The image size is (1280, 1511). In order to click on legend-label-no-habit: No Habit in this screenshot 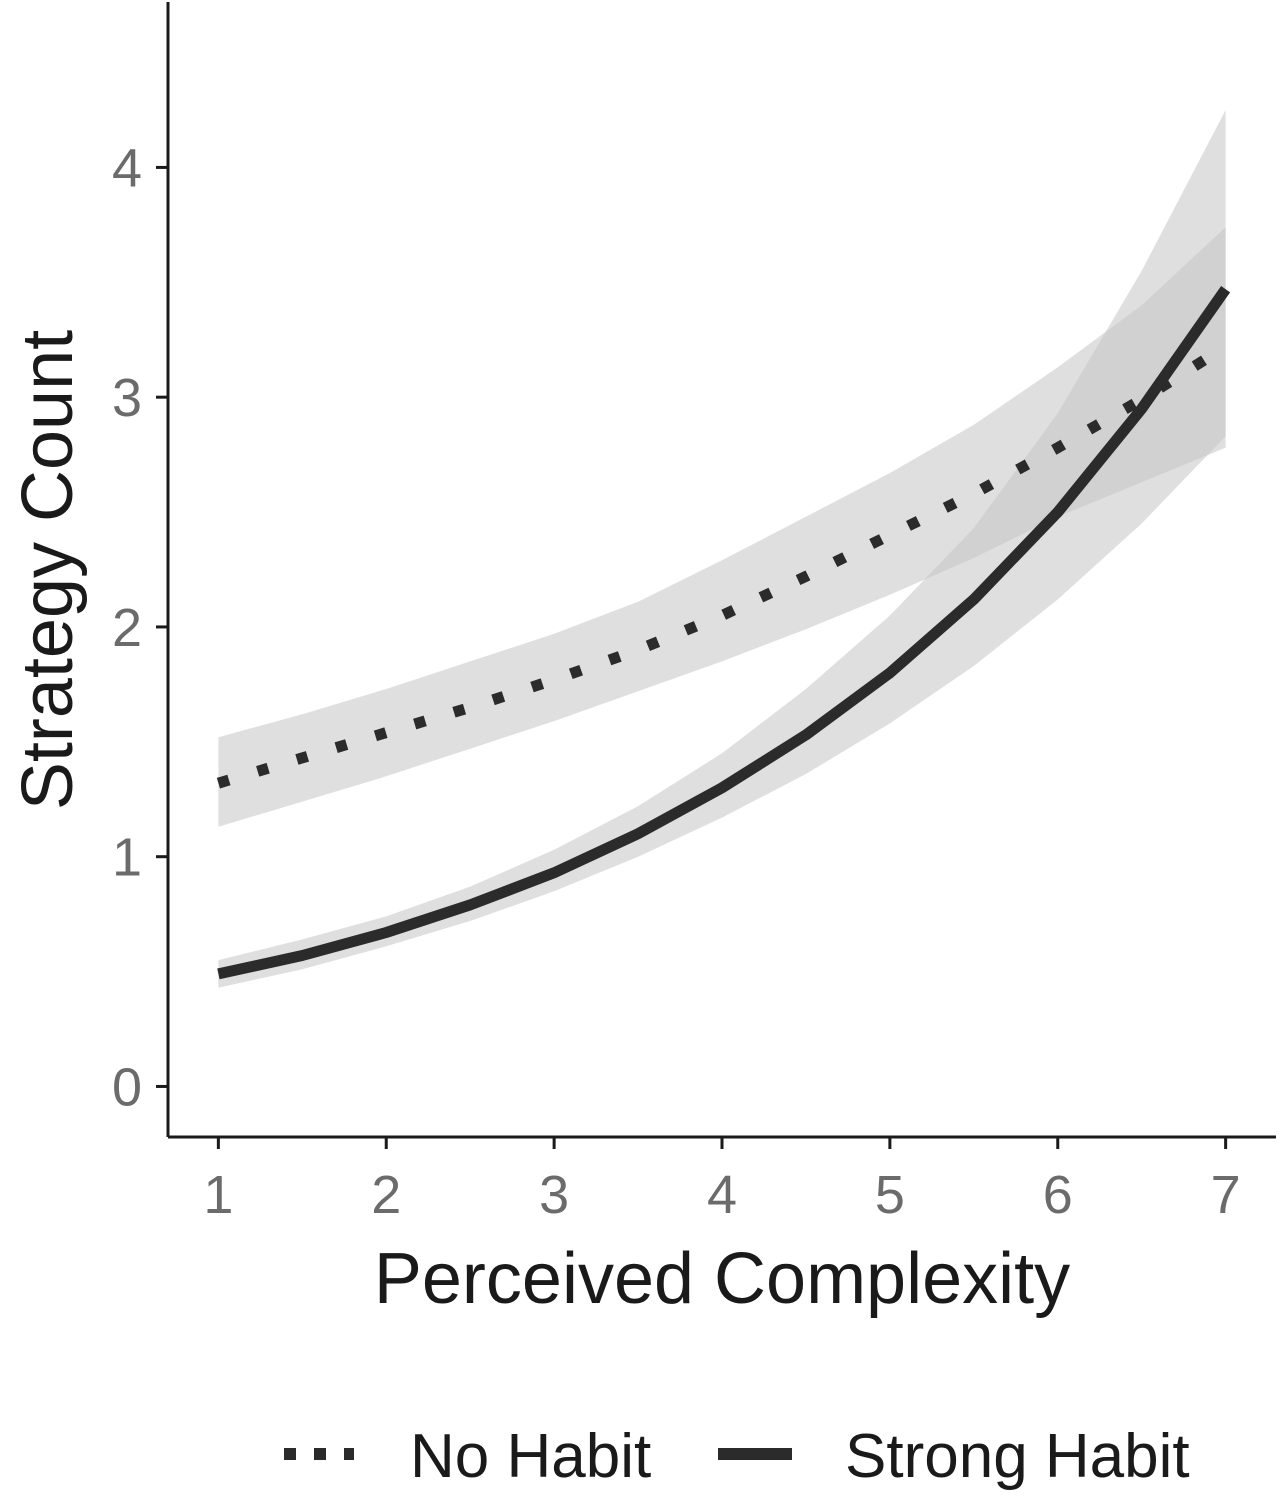, I will do `click(530, 1456)`.